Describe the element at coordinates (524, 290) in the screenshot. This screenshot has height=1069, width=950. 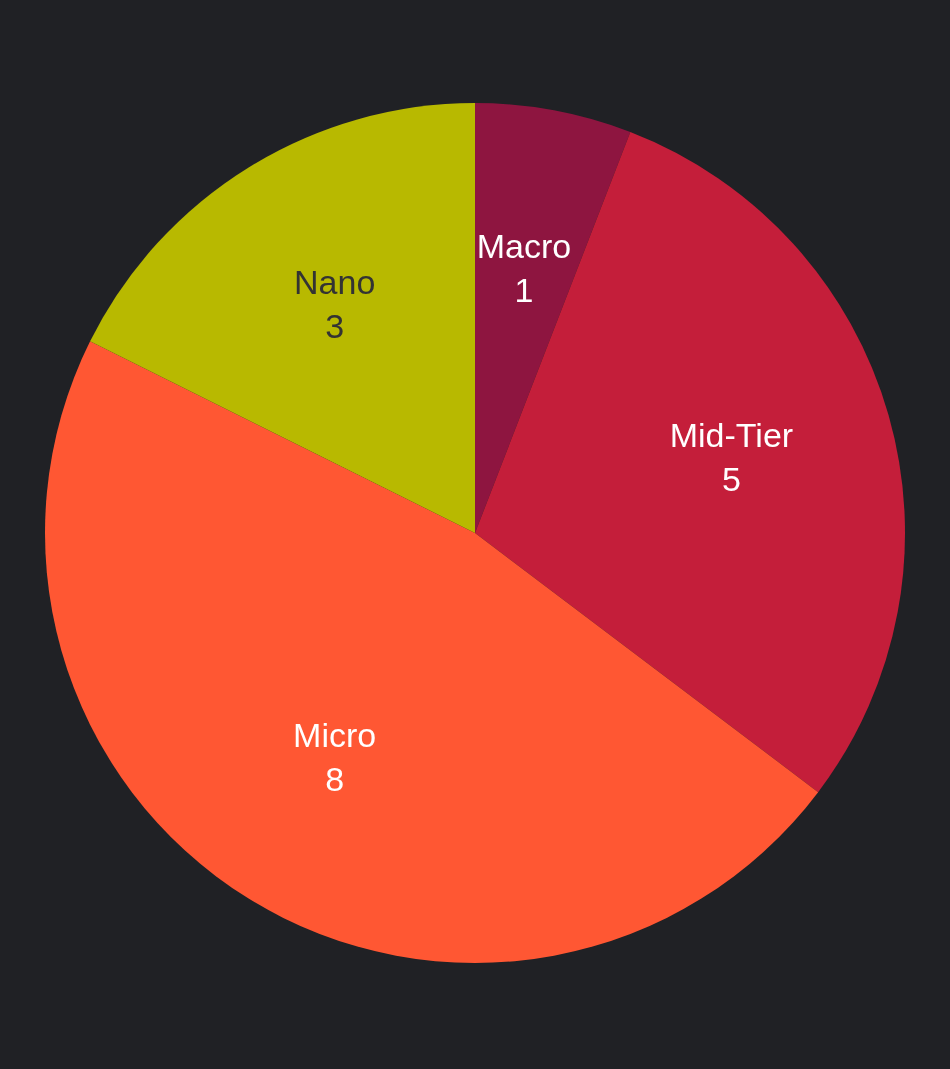
I see `data-label: 1` at that location.